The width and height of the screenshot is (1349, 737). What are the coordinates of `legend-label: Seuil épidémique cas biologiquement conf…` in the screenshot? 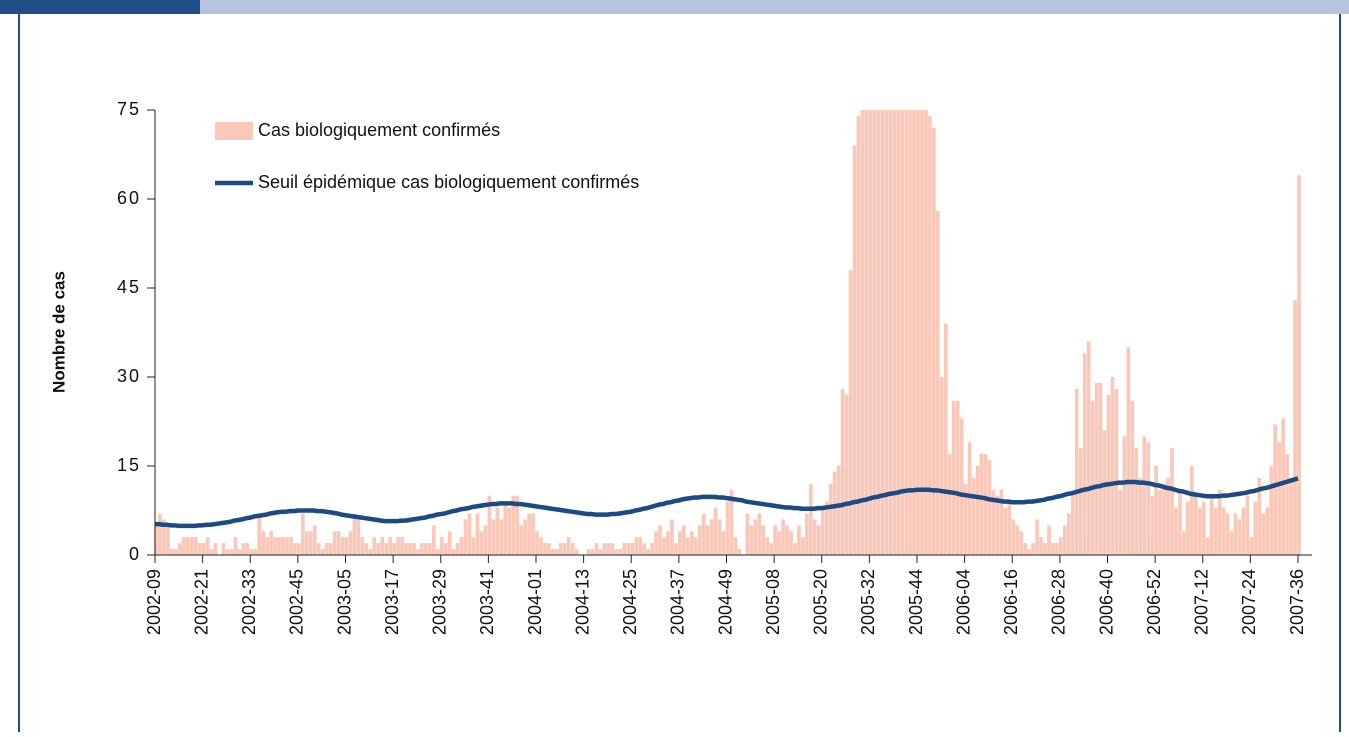 It's located at (448, 182).